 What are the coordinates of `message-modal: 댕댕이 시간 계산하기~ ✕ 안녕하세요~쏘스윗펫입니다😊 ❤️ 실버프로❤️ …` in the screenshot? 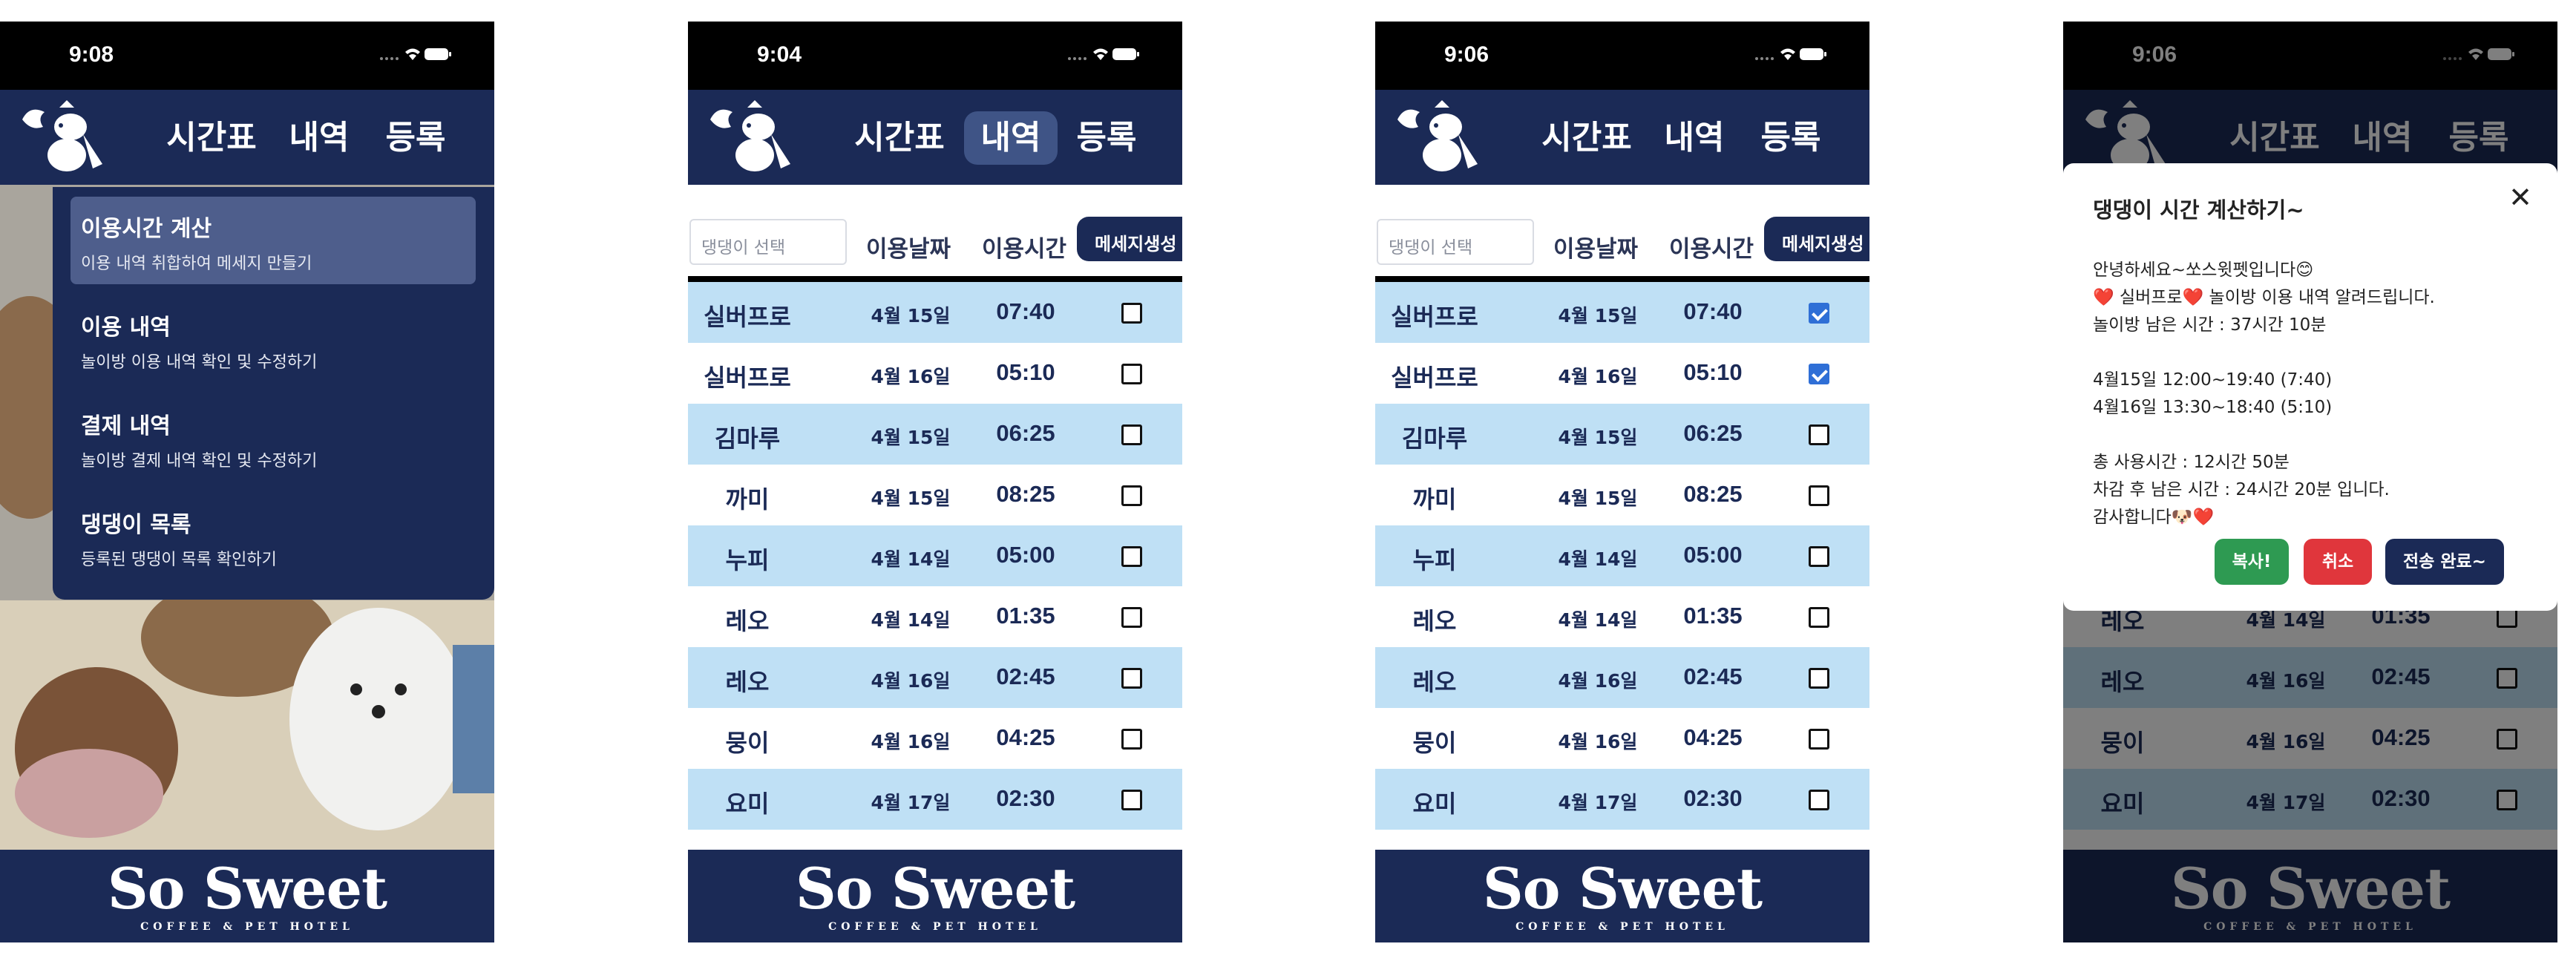 It's located at (2310, 387).